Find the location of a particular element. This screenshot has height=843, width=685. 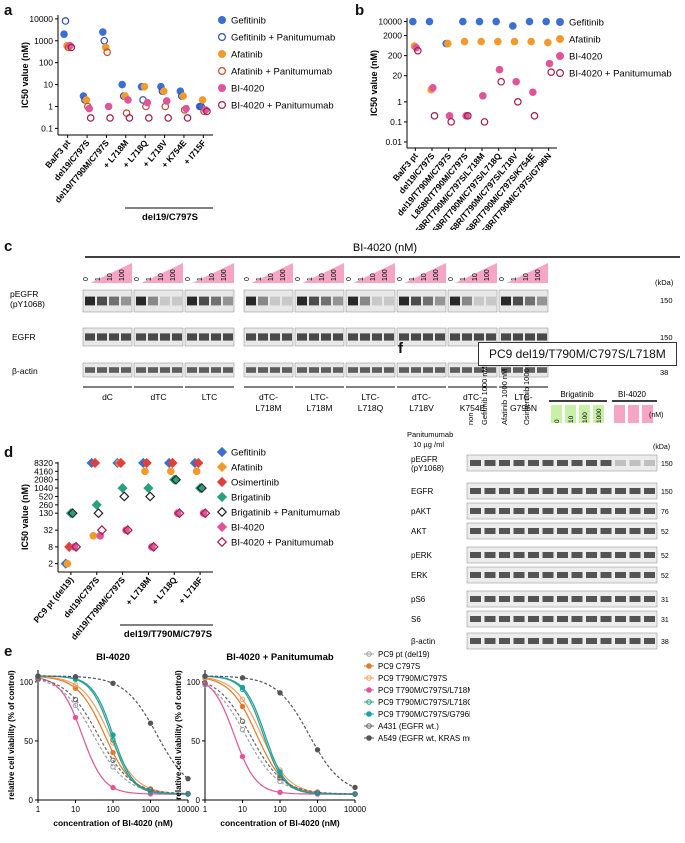

group-label: L718M is located at coordinates (269, 408).